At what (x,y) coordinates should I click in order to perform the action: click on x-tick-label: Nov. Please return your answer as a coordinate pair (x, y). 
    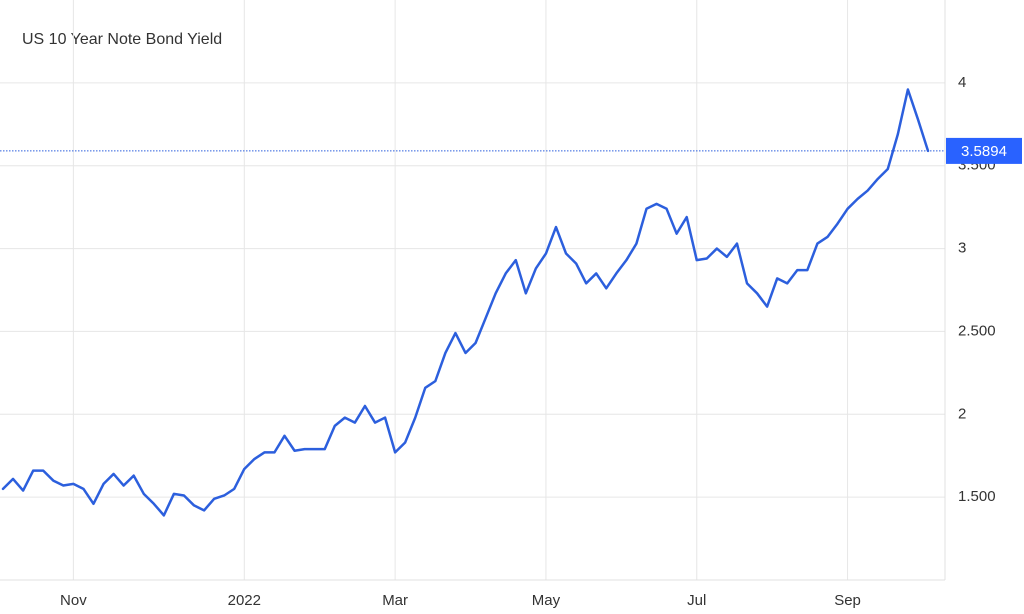
    Looking at the image, I should click on (73, 600).